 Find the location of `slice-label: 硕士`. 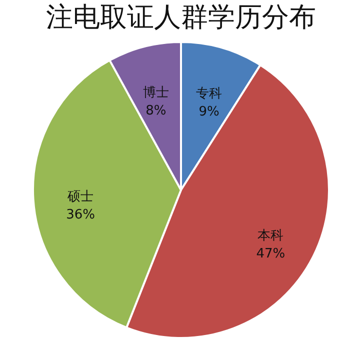

slice-label: 硕士 is located at coordinates (80, 196).